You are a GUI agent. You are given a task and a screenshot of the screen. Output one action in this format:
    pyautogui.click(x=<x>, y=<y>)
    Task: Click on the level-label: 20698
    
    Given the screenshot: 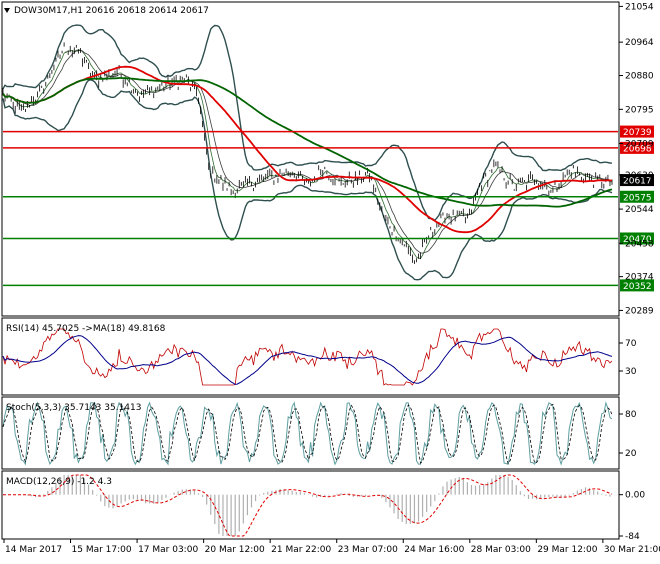 What is the action you would take?
    pyautogui.click(x=637, y=149)
    